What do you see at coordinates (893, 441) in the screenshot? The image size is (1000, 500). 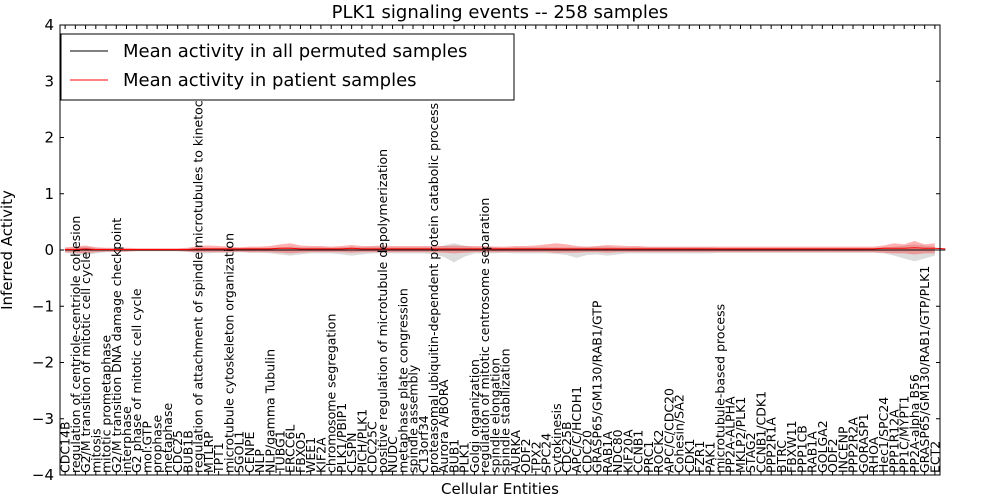 I see `category-label: PPP1R12A` at bounding box center [893, 441].